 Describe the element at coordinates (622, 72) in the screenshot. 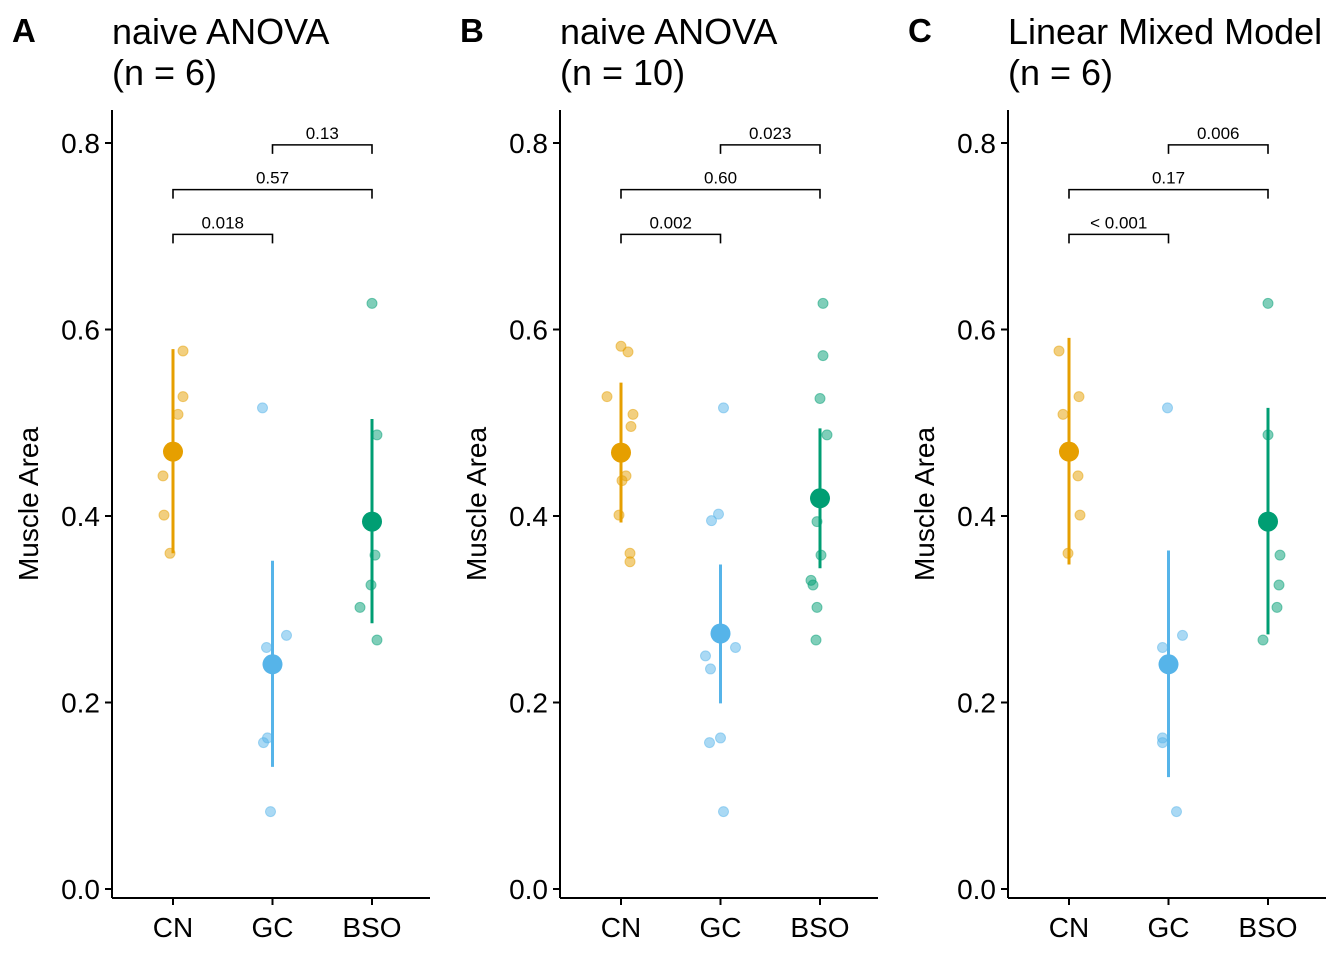

I see `panel-title-line: (n = 10)` at that location.